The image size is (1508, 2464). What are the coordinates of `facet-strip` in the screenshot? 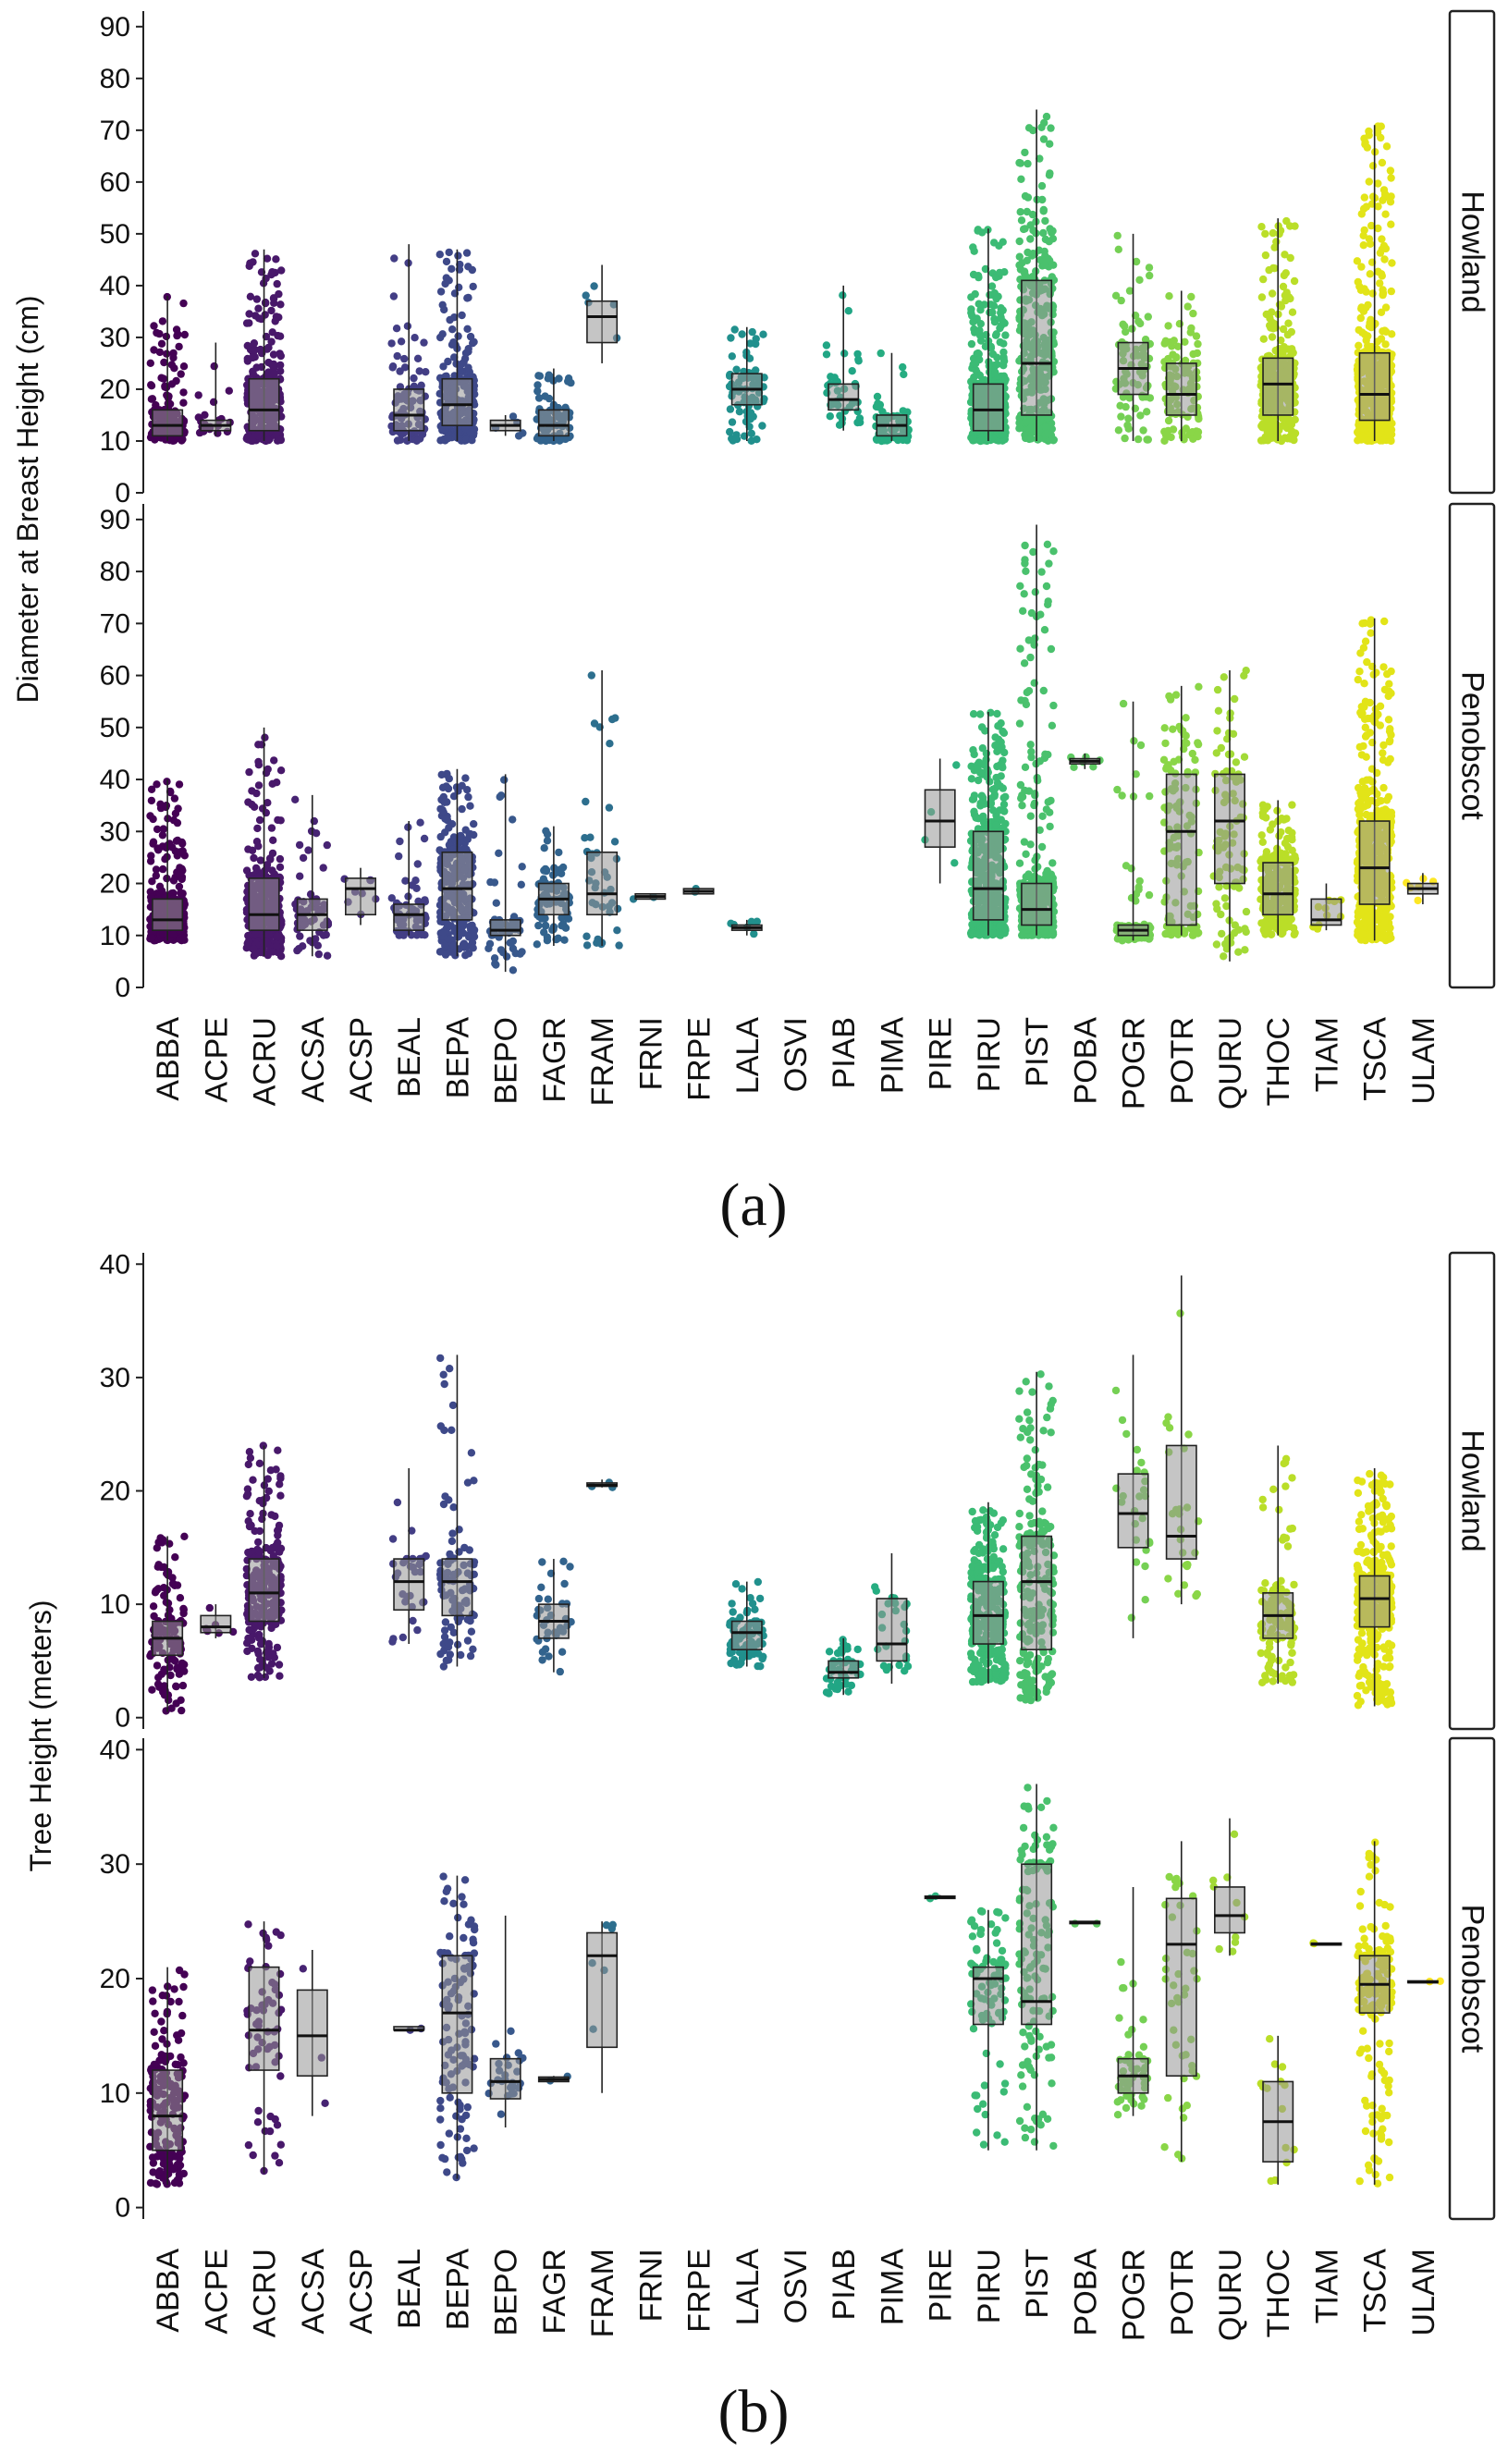 It's located at (1472, 252).